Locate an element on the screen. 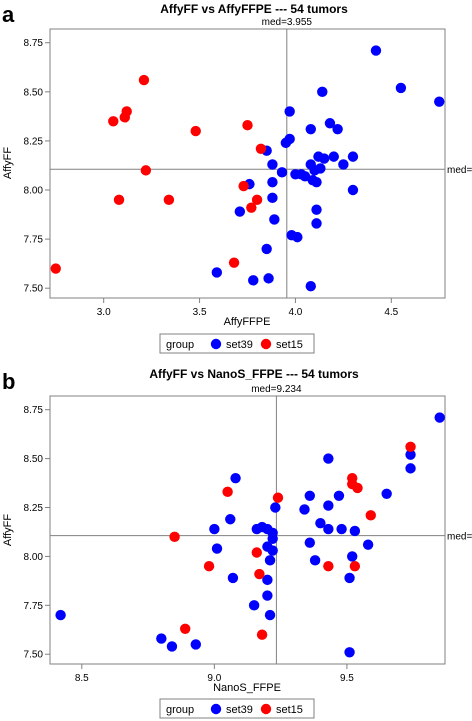 The width and height of the screenshot is (472, 721). y-tick-label: 8.50 is located at coordinates (34, 92).